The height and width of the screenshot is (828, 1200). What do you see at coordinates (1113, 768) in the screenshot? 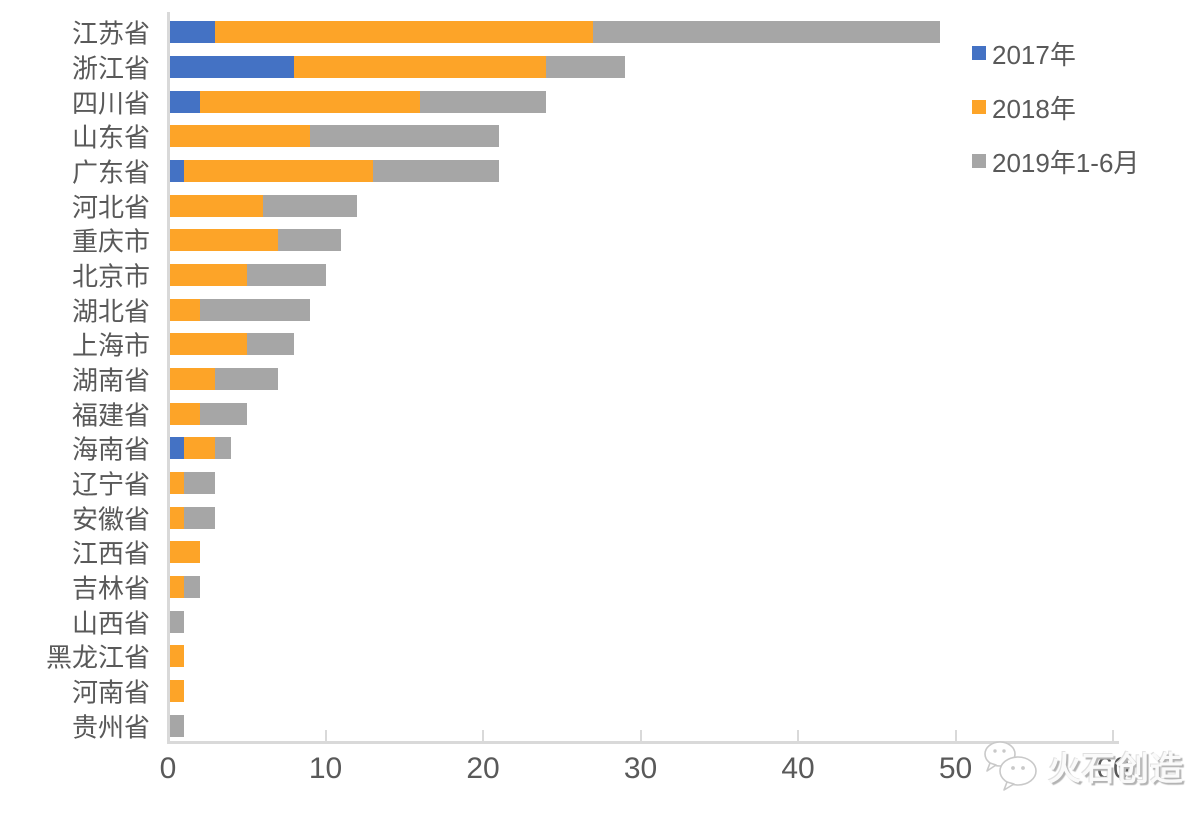
I see `x-axis-tick-label: 60` at bounding box center [1113, 768].